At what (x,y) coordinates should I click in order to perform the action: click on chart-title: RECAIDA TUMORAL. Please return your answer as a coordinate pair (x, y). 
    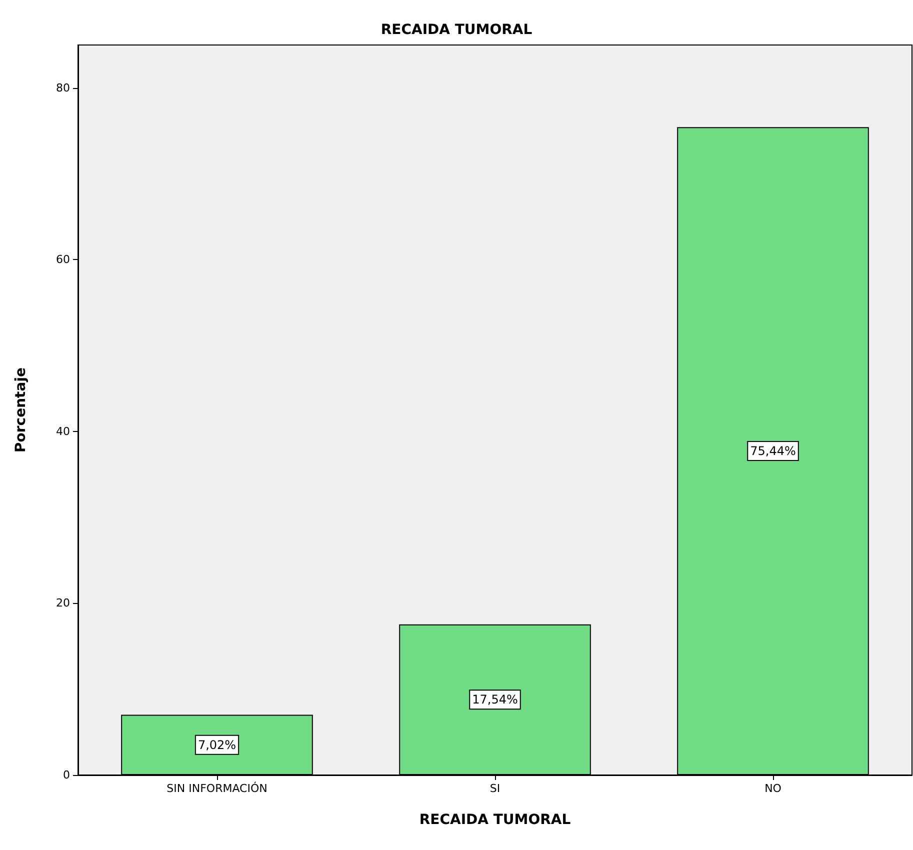
    Looking at the image, I should click on (456, 30).